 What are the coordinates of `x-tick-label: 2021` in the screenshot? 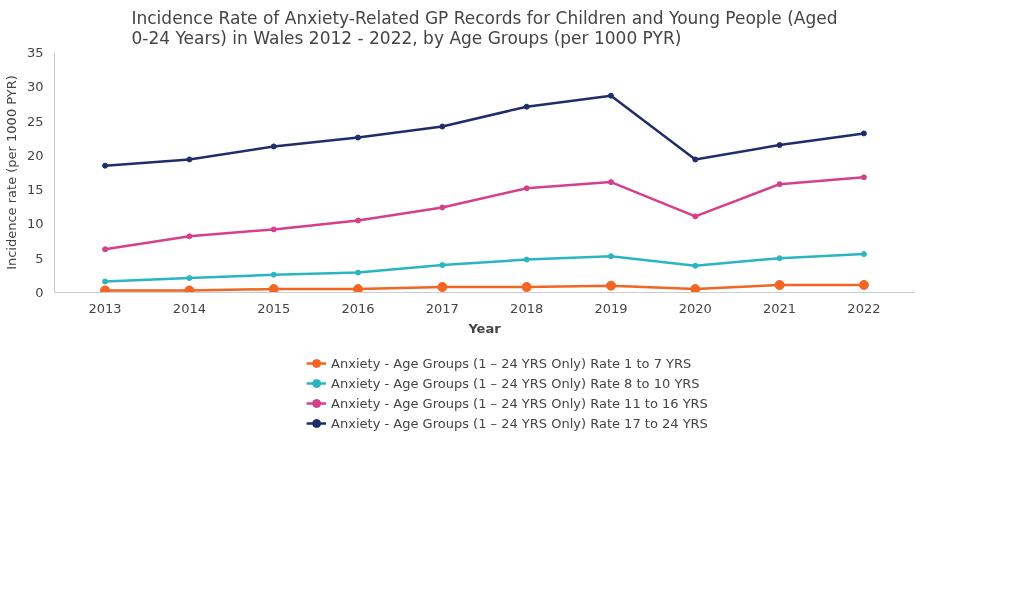 It's located at (780, 308).